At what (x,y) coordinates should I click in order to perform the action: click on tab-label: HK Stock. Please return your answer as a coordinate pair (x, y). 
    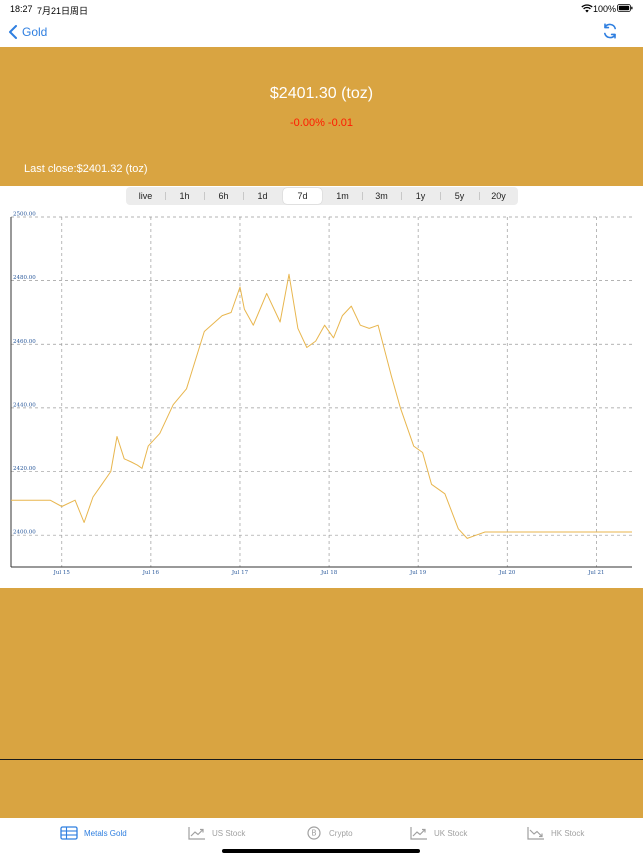
    Looking at the image, I should click on (568, 833).